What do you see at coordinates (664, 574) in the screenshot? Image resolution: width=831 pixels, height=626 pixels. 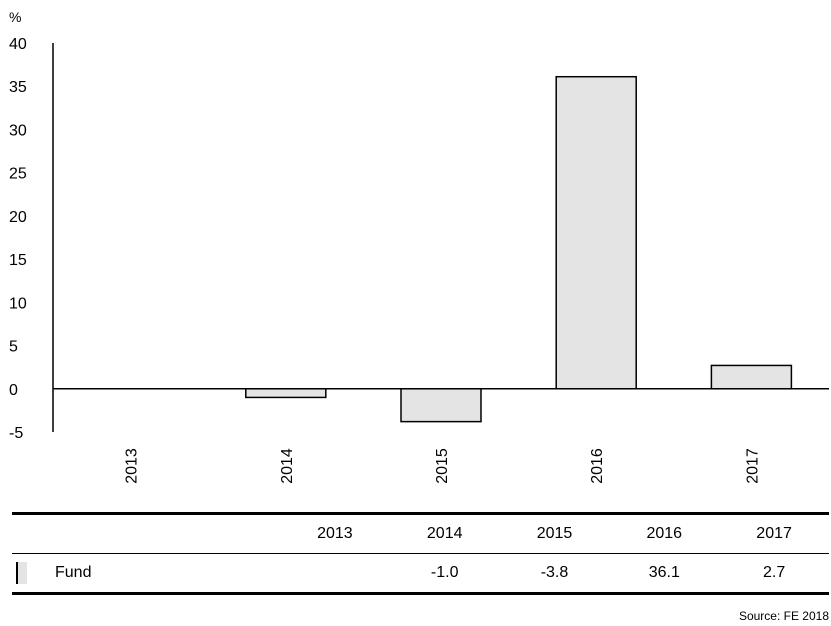 I see `table-value-cell: 36.1` at bounding box center [664, 574].